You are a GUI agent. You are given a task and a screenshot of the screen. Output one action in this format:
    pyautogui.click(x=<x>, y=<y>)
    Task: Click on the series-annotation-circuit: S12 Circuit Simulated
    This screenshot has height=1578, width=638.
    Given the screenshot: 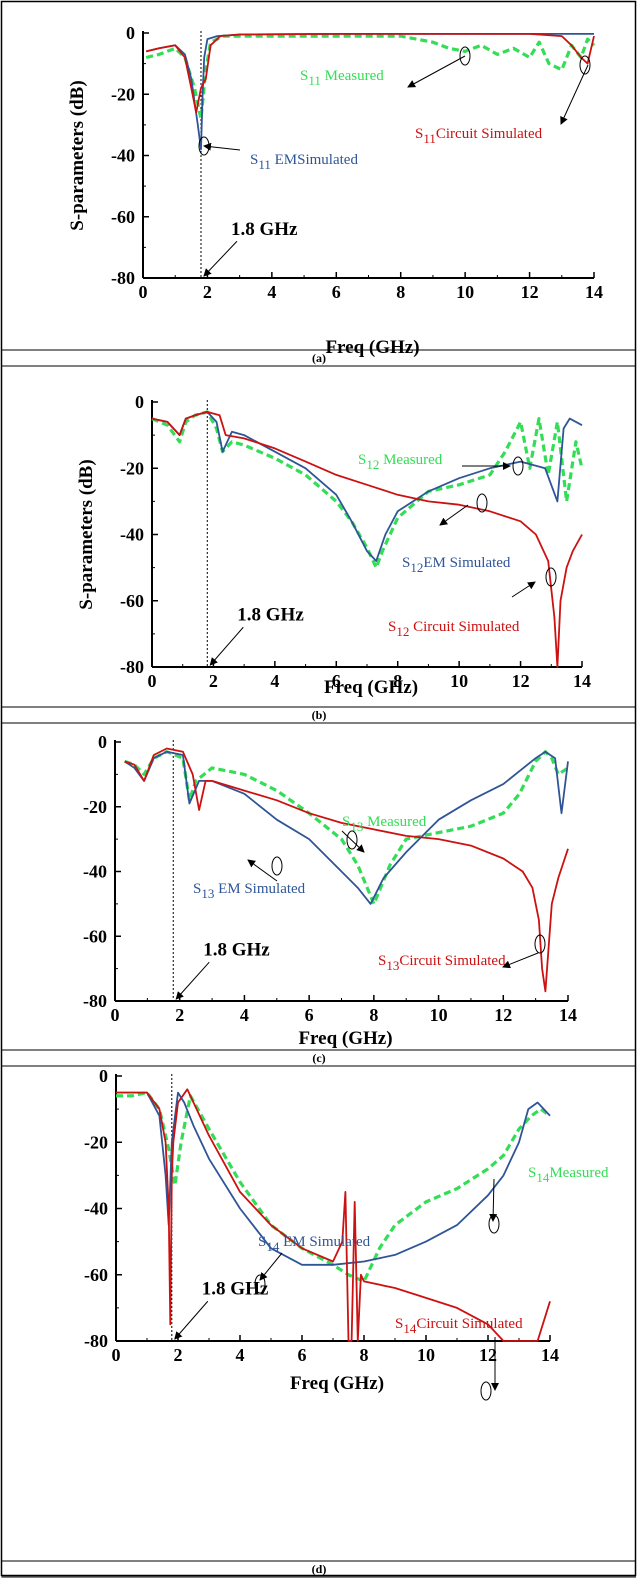 What is the action you would take?
    pyautogui.click(x=454, y=629)
    